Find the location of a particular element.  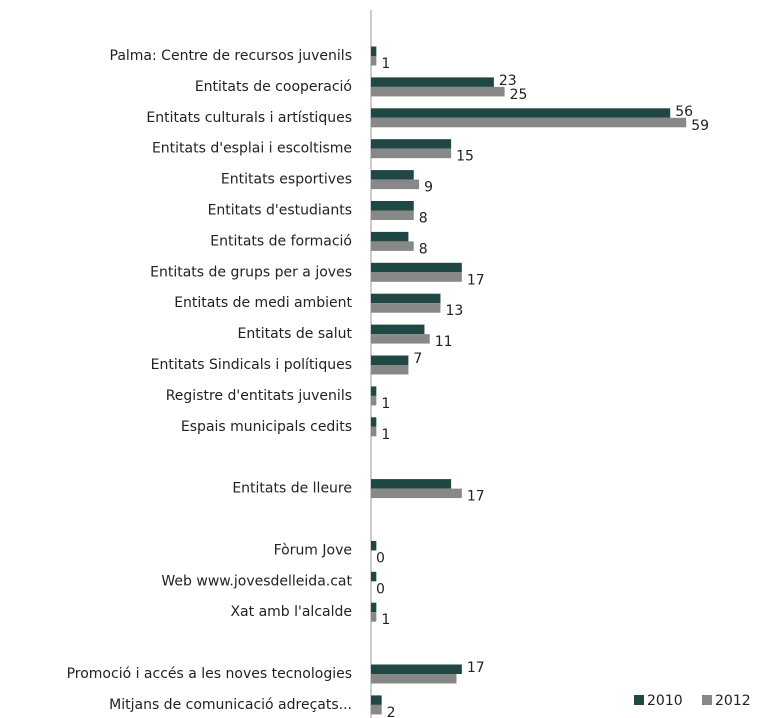

category-label: Web www.jovesdelleida.cat is located at coordinates (256, 581).